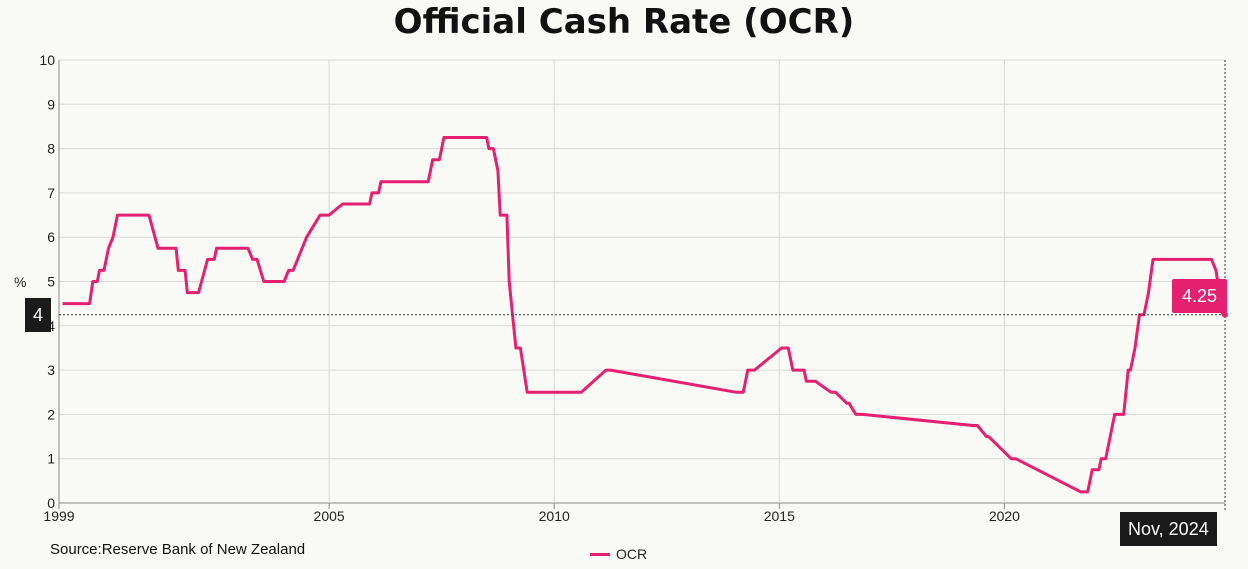  What do you see at coordinates (1168, 529) in the screenshot?
I see `crosshair-x-tag: Nov, 2024` at bounding box center [1168, 529].